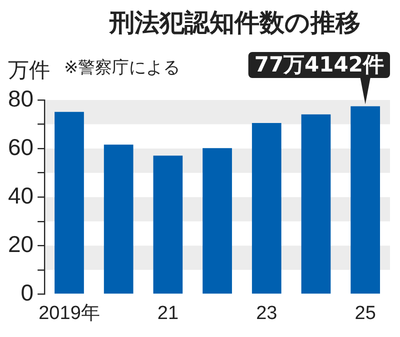 The image size is (400, 337). Describe the element at coordinates (319, 64) in the screenshot. I see `annotation: 77万4142件` at that location.